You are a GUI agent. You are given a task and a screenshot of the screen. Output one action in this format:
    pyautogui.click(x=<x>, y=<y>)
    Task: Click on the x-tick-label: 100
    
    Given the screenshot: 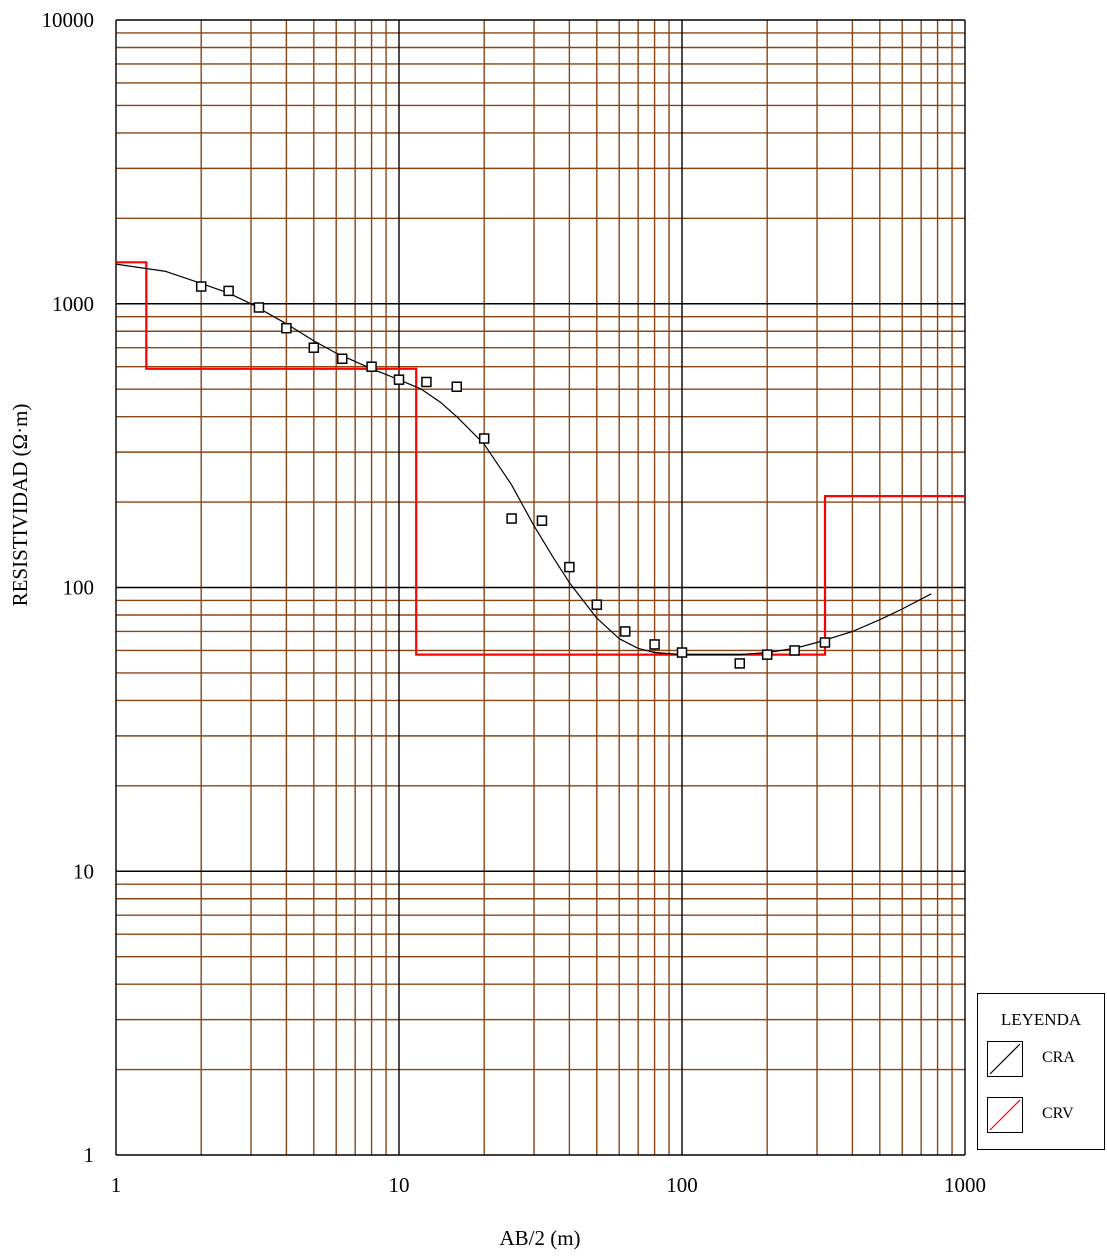 What is the action you would take?
    pyautogui.click(x=682, y=1185)
    